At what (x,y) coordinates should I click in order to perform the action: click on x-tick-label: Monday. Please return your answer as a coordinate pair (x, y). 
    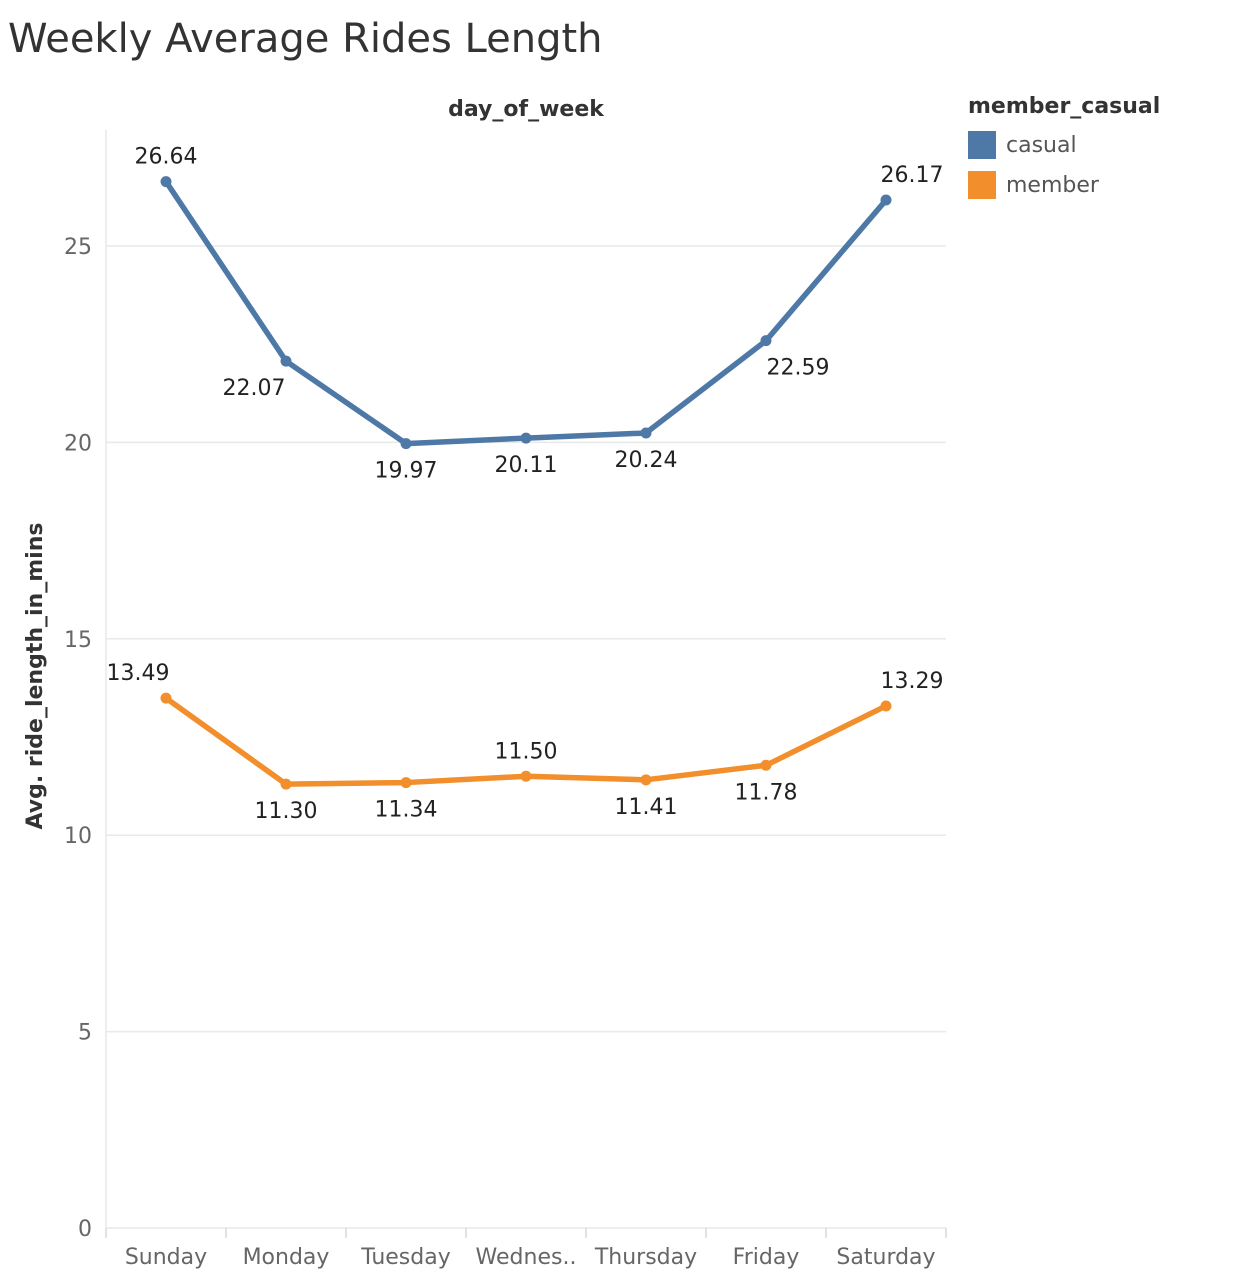
    Looking at the image, I should click on (286, 1257).